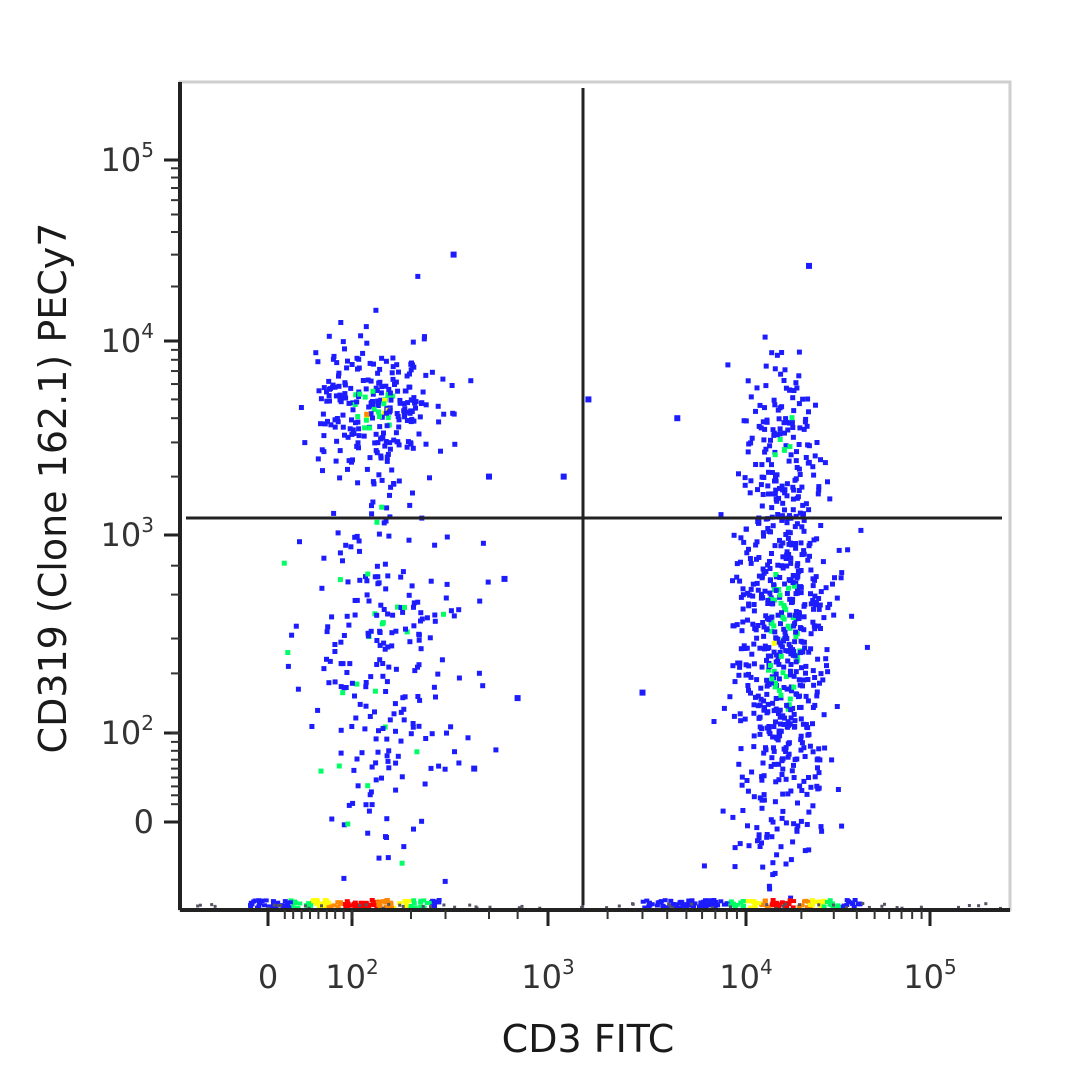  I want to click on y-tick-label: 102, so click(127, 731).